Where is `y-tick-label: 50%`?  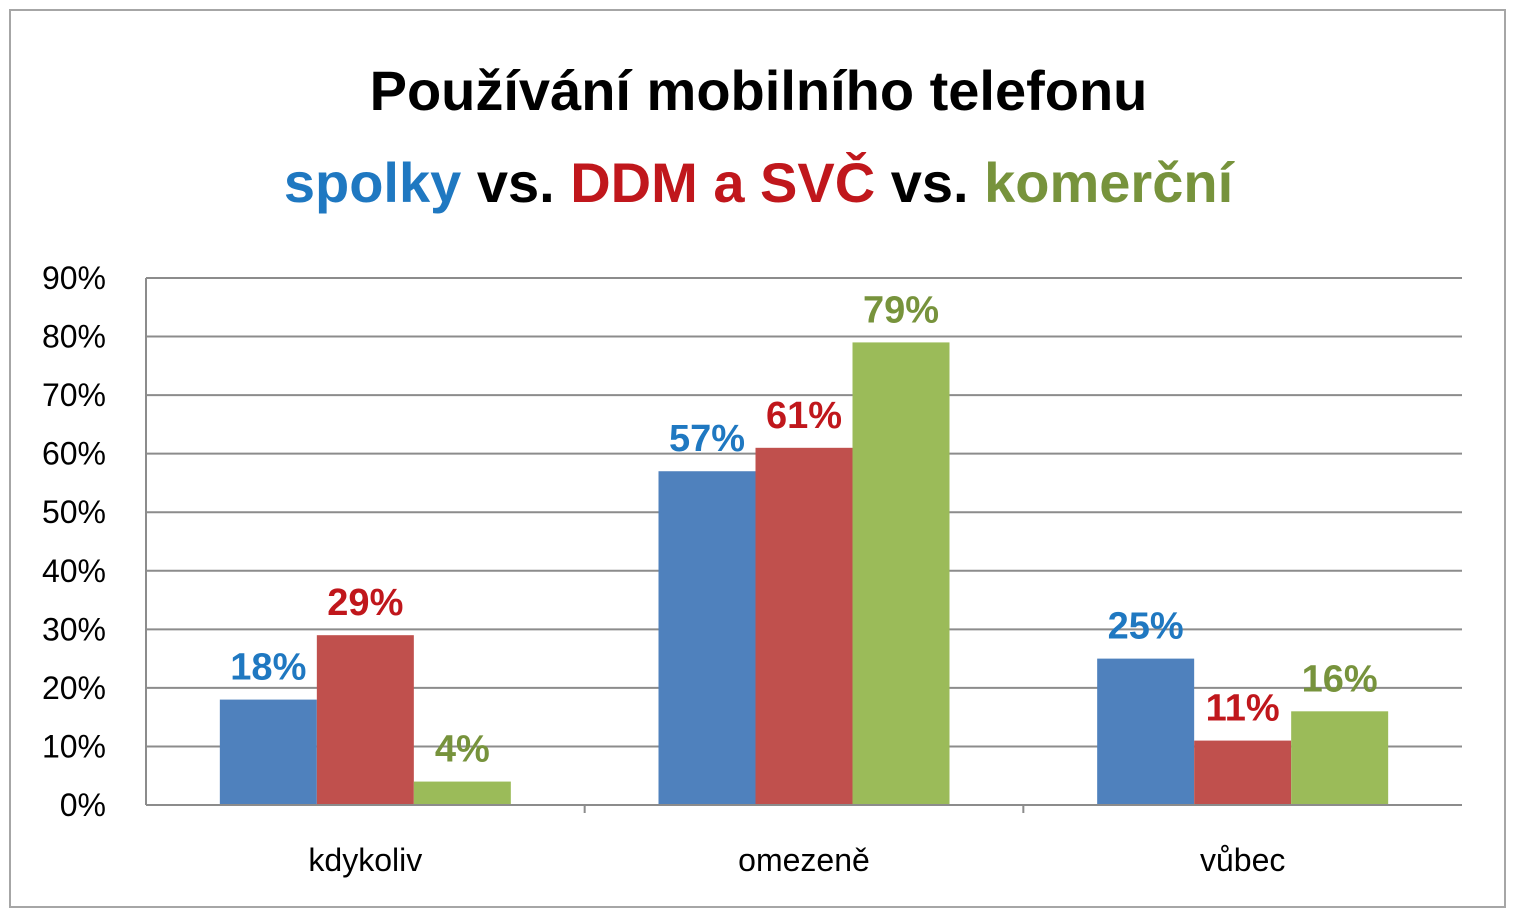
y-tick-label: 50% is located at coordinates (74, 512).